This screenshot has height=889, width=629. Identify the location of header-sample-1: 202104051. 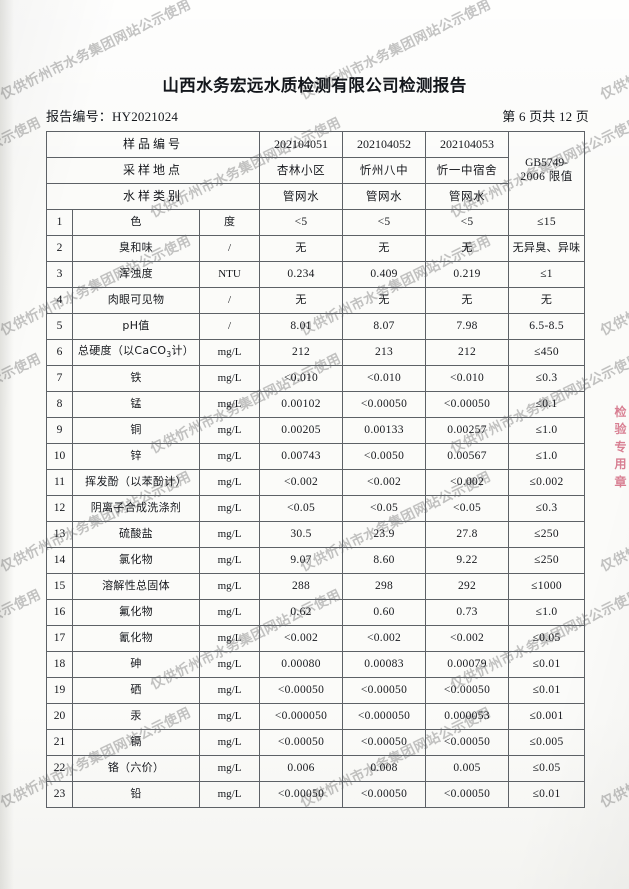
(301, 144).